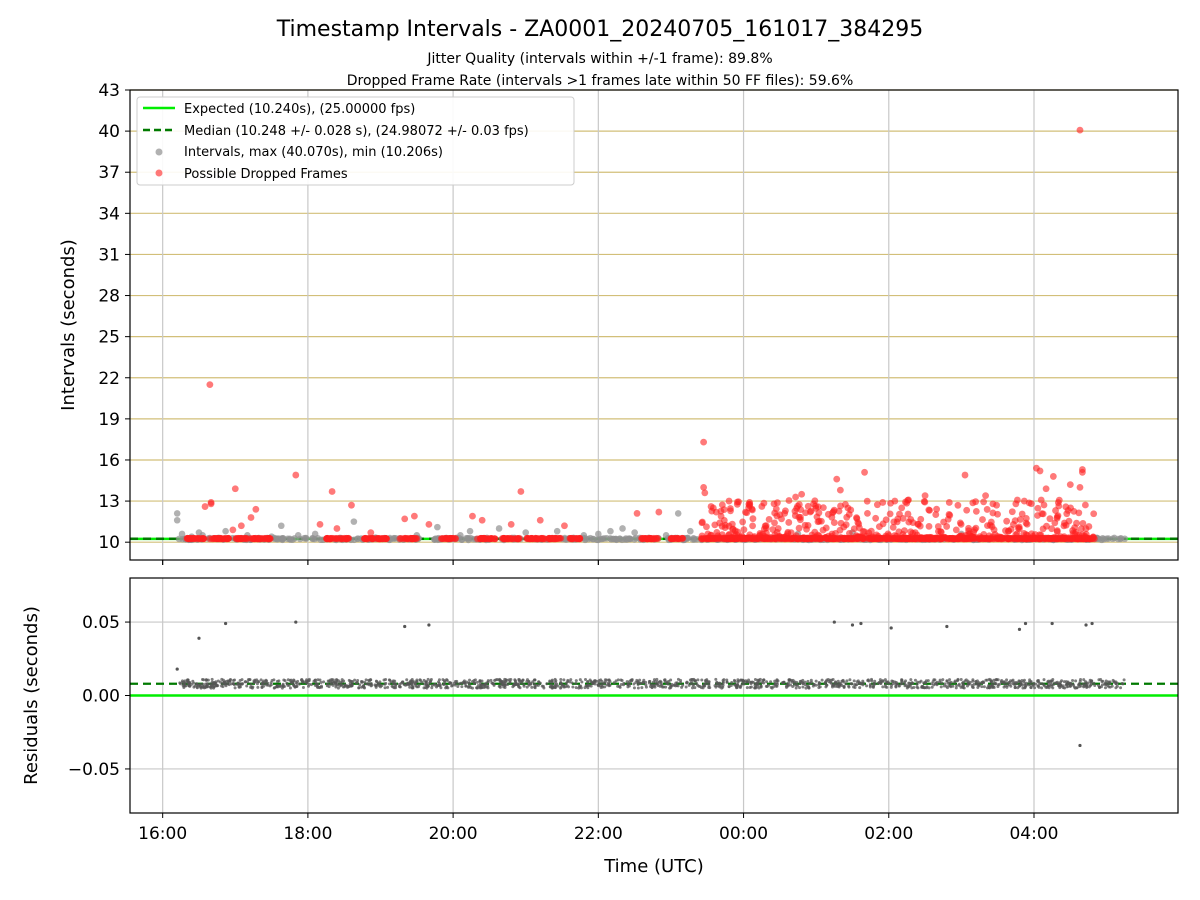 This screenshot has width=1200, height=900. I want to click on residual-y-tick-label: 0.00, so click(101, 697).